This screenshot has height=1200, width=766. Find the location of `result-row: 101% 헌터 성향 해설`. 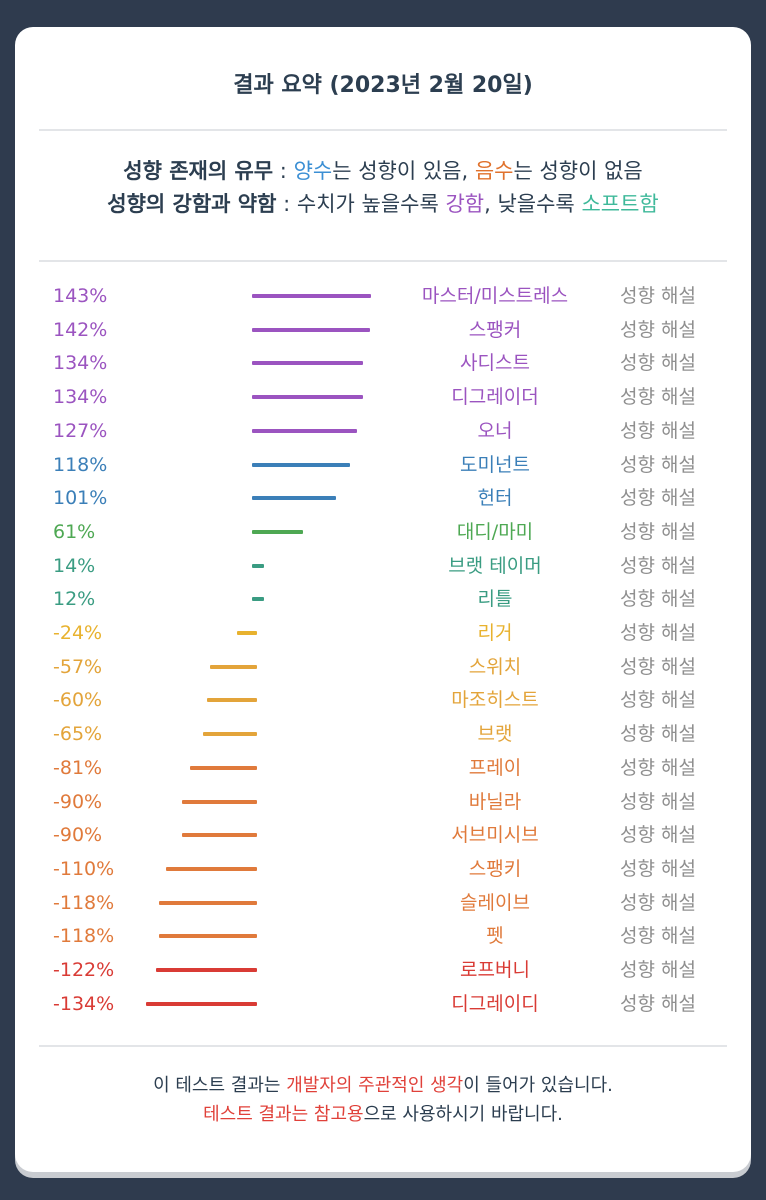

result-row: 101% 헌터 성향 해설 is located at coordinates (383, 498).